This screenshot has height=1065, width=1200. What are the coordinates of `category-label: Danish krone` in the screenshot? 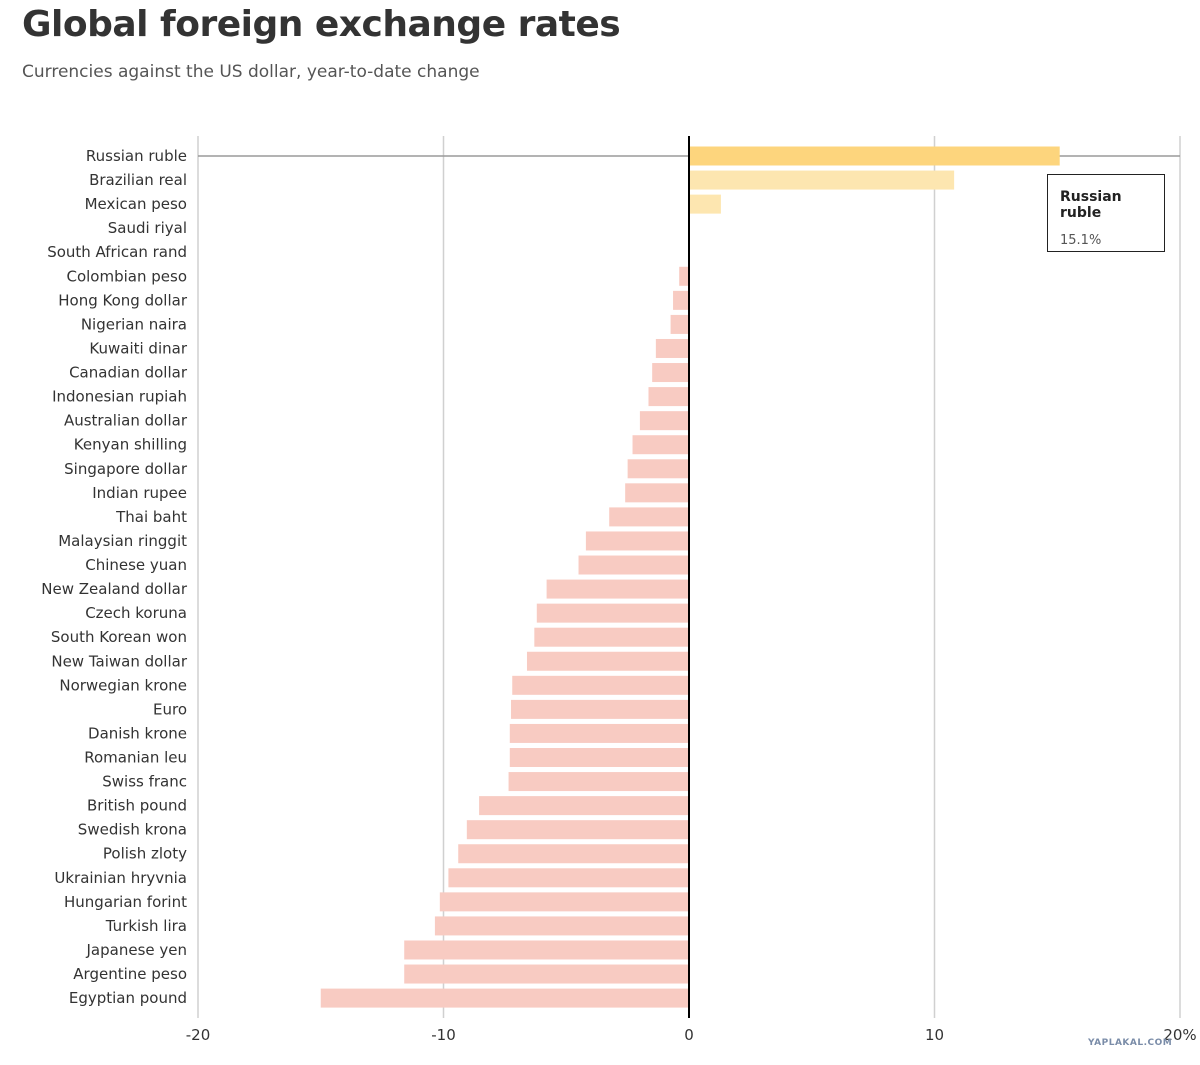 It's located at (137, 733).